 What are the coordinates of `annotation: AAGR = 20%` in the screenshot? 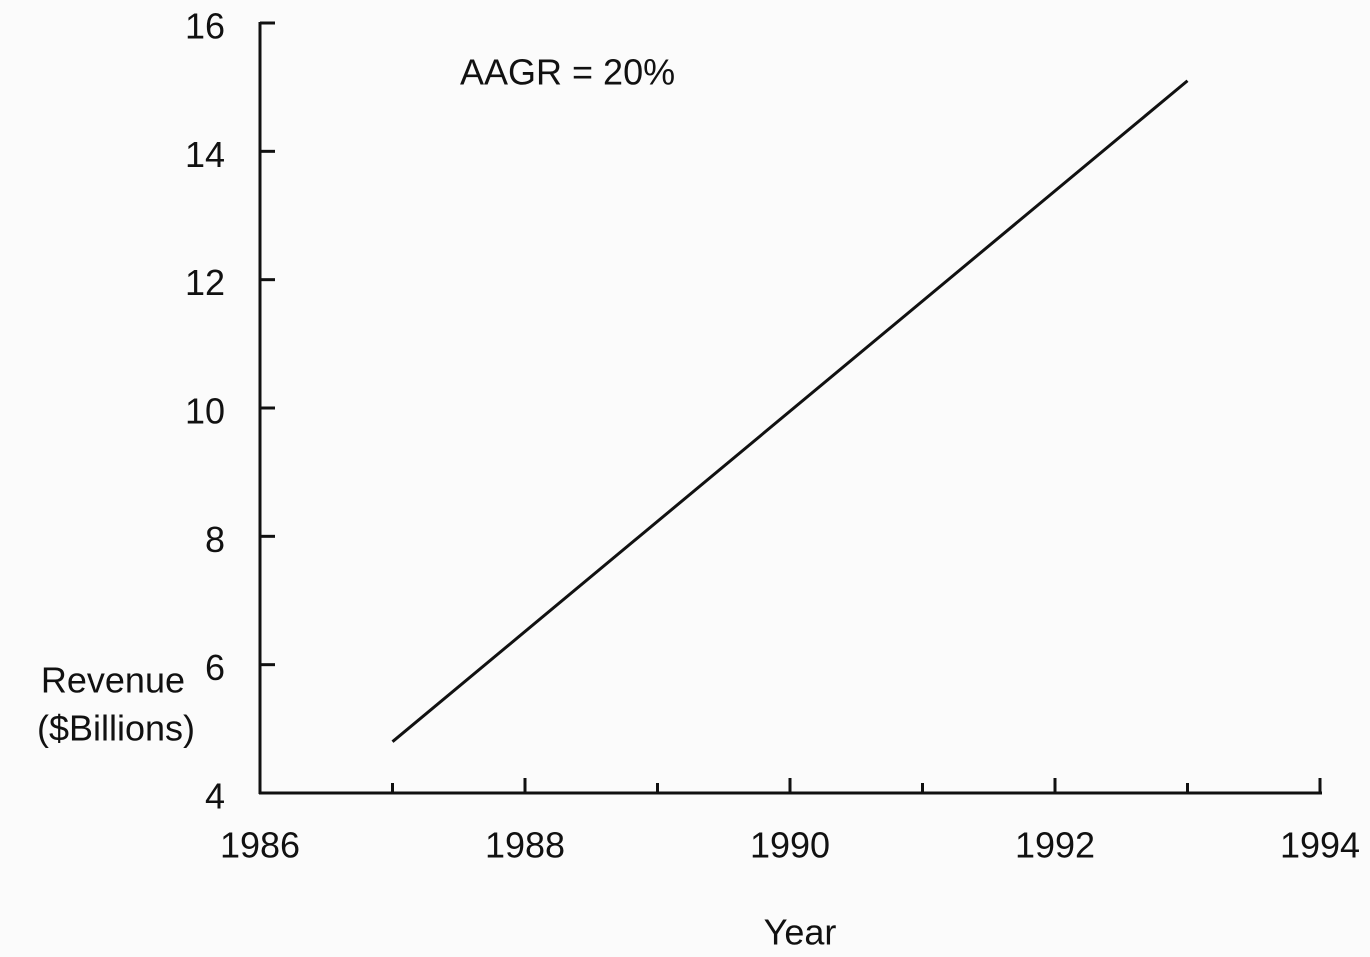 It's located at (567, 72).